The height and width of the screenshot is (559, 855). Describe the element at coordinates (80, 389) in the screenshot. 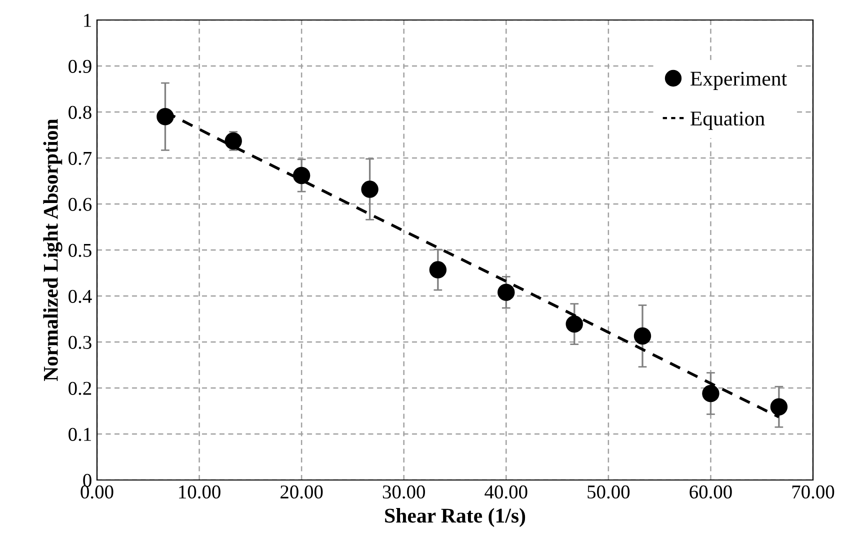

I see `y-tick-label: 0.2` at that location.